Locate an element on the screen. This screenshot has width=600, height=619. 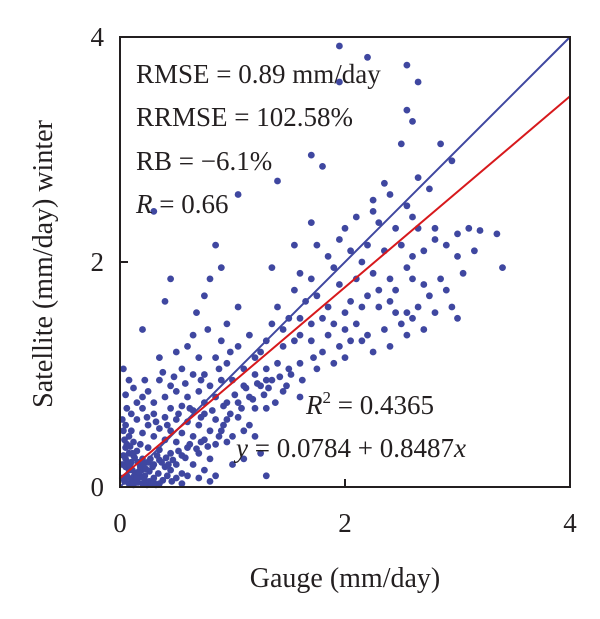
r-annotation: R = 0.66 is located at coordinates (181, 204).